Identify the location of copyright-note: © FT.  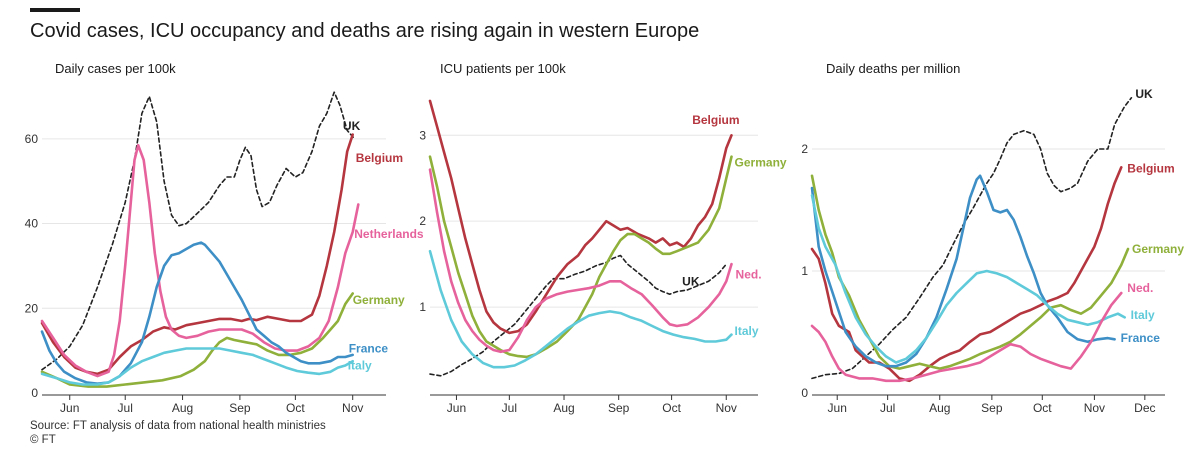
(43, 440).